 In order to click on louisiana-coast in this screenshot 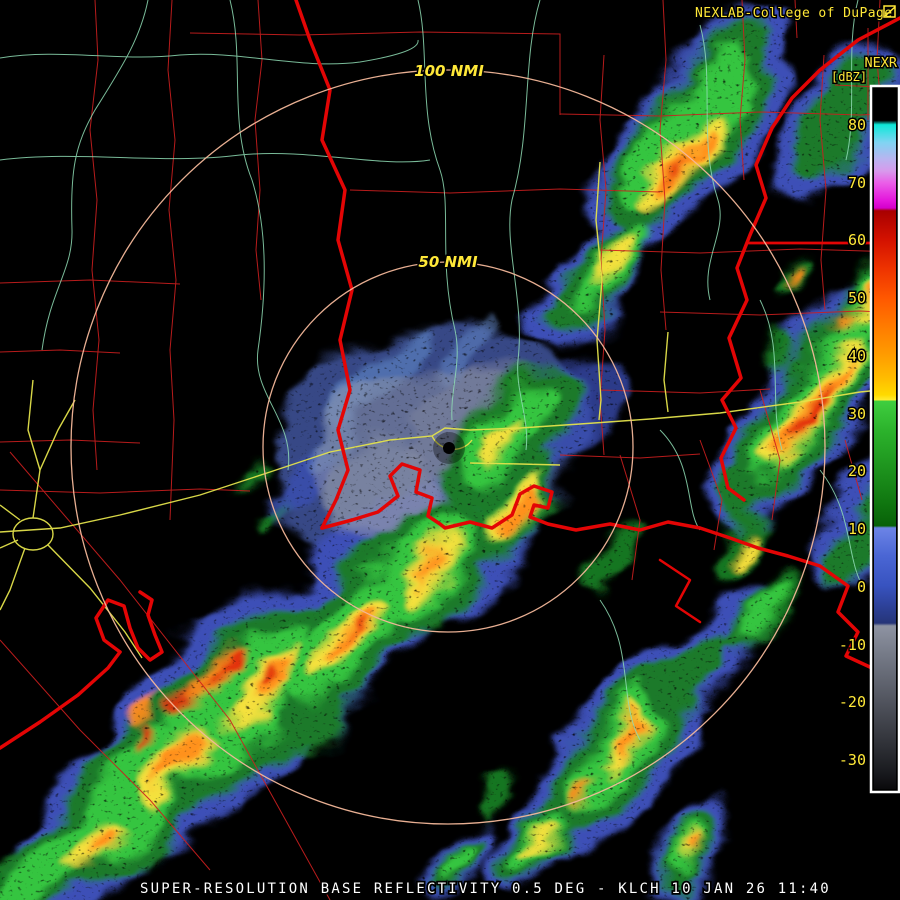, I will do `click(610, 566)`.